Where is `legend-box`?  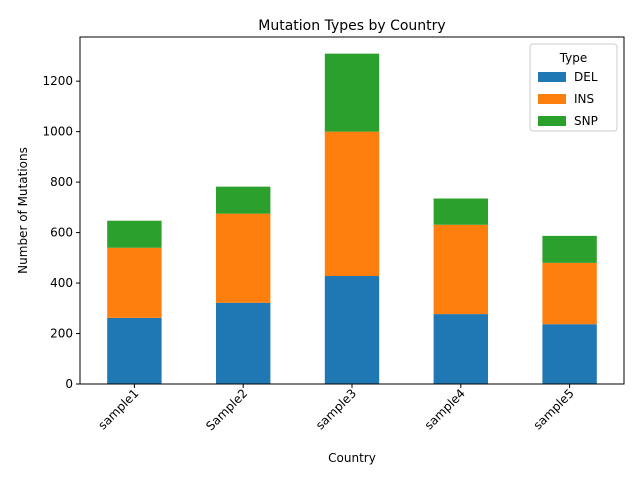 legend-box is located at coordinates (573, 87).